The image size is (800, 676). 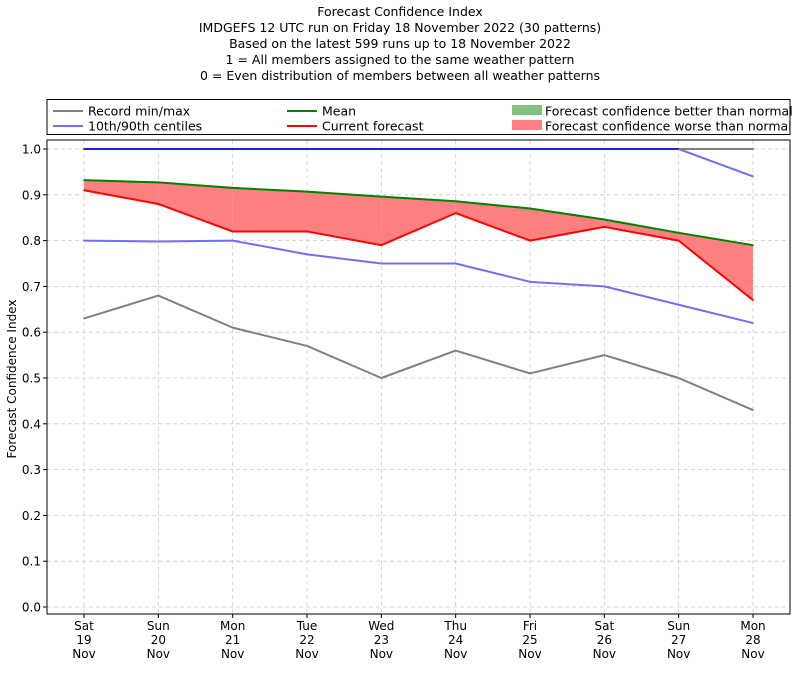 What do you see at coordinates (31, 379) in the screenshot?
I see `y-tick-label: 0.5` at bounding box center [31, 379].